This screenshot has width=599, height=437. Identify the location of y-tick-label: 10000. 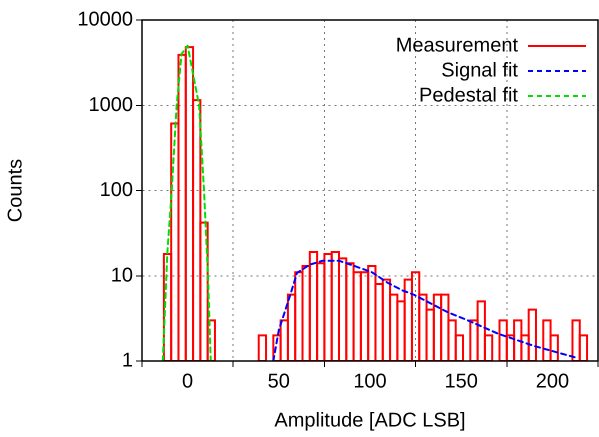
(105, 19).